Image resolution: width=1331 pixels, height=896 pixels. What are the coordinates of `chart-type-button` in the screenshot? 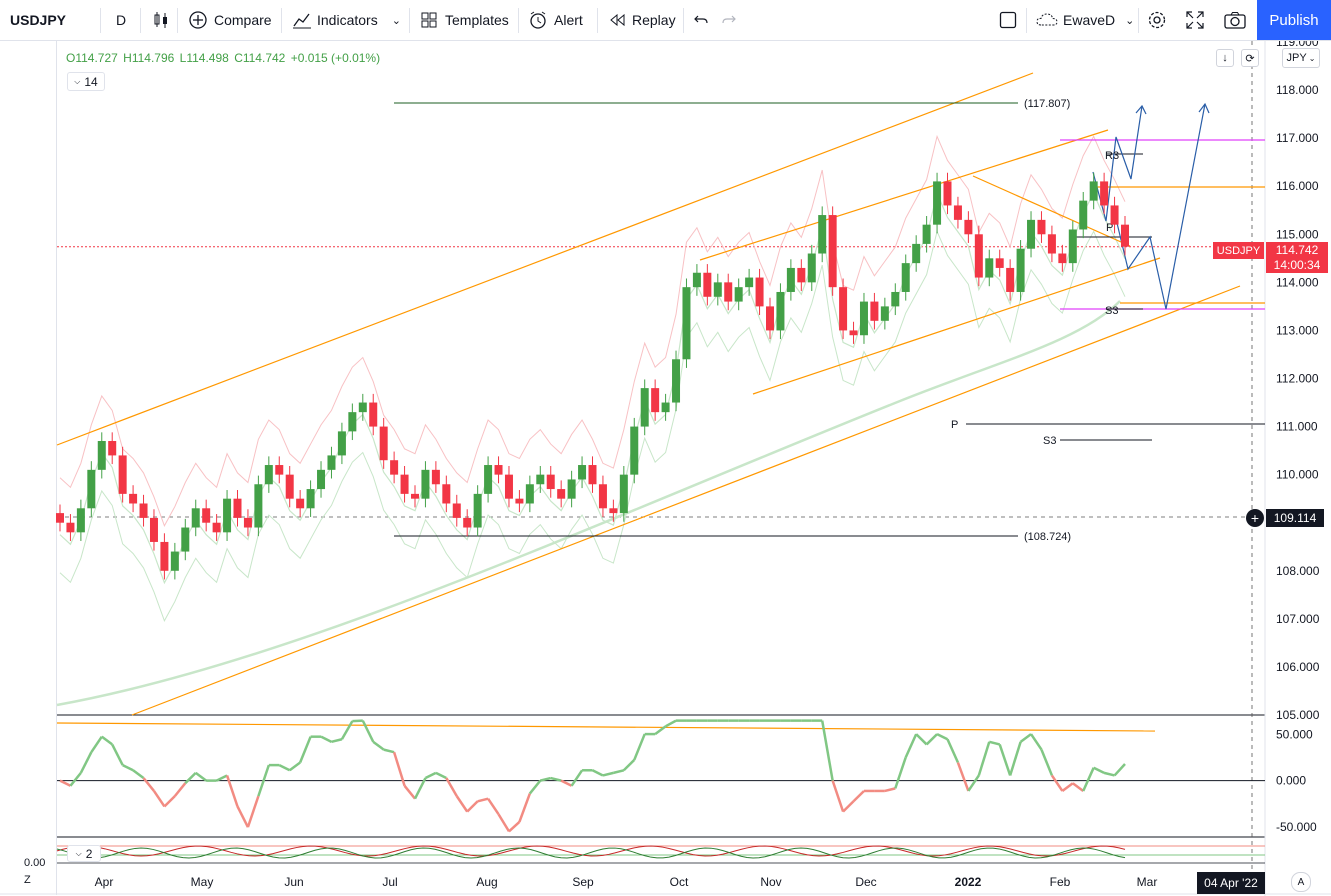 It's located at (161, 20).